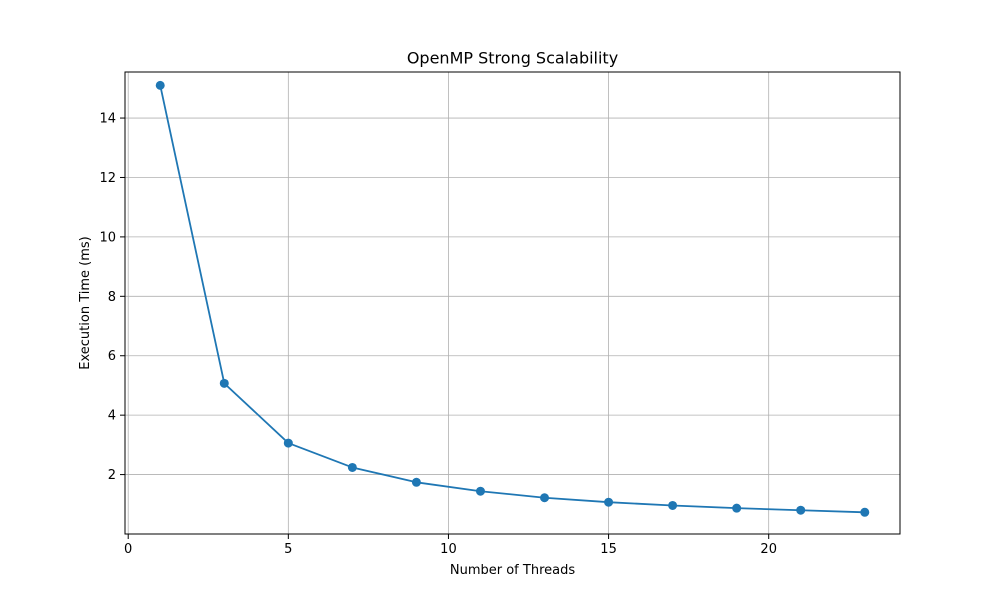 Image resolution: width=1000 pixels, height=600 pixels. I want to click on x-tick-label: 5, so click(288, 549).